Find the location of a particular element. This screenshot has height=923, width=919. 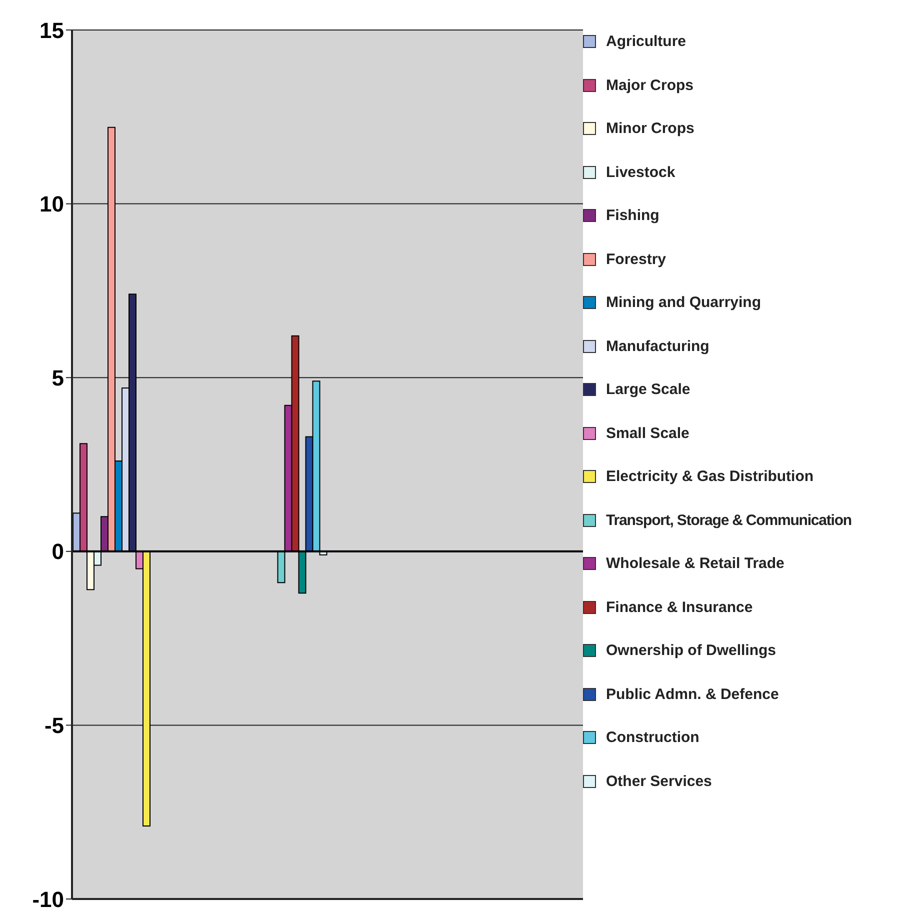

legend-label: Manufacturing is located at coordinates (658, 346).